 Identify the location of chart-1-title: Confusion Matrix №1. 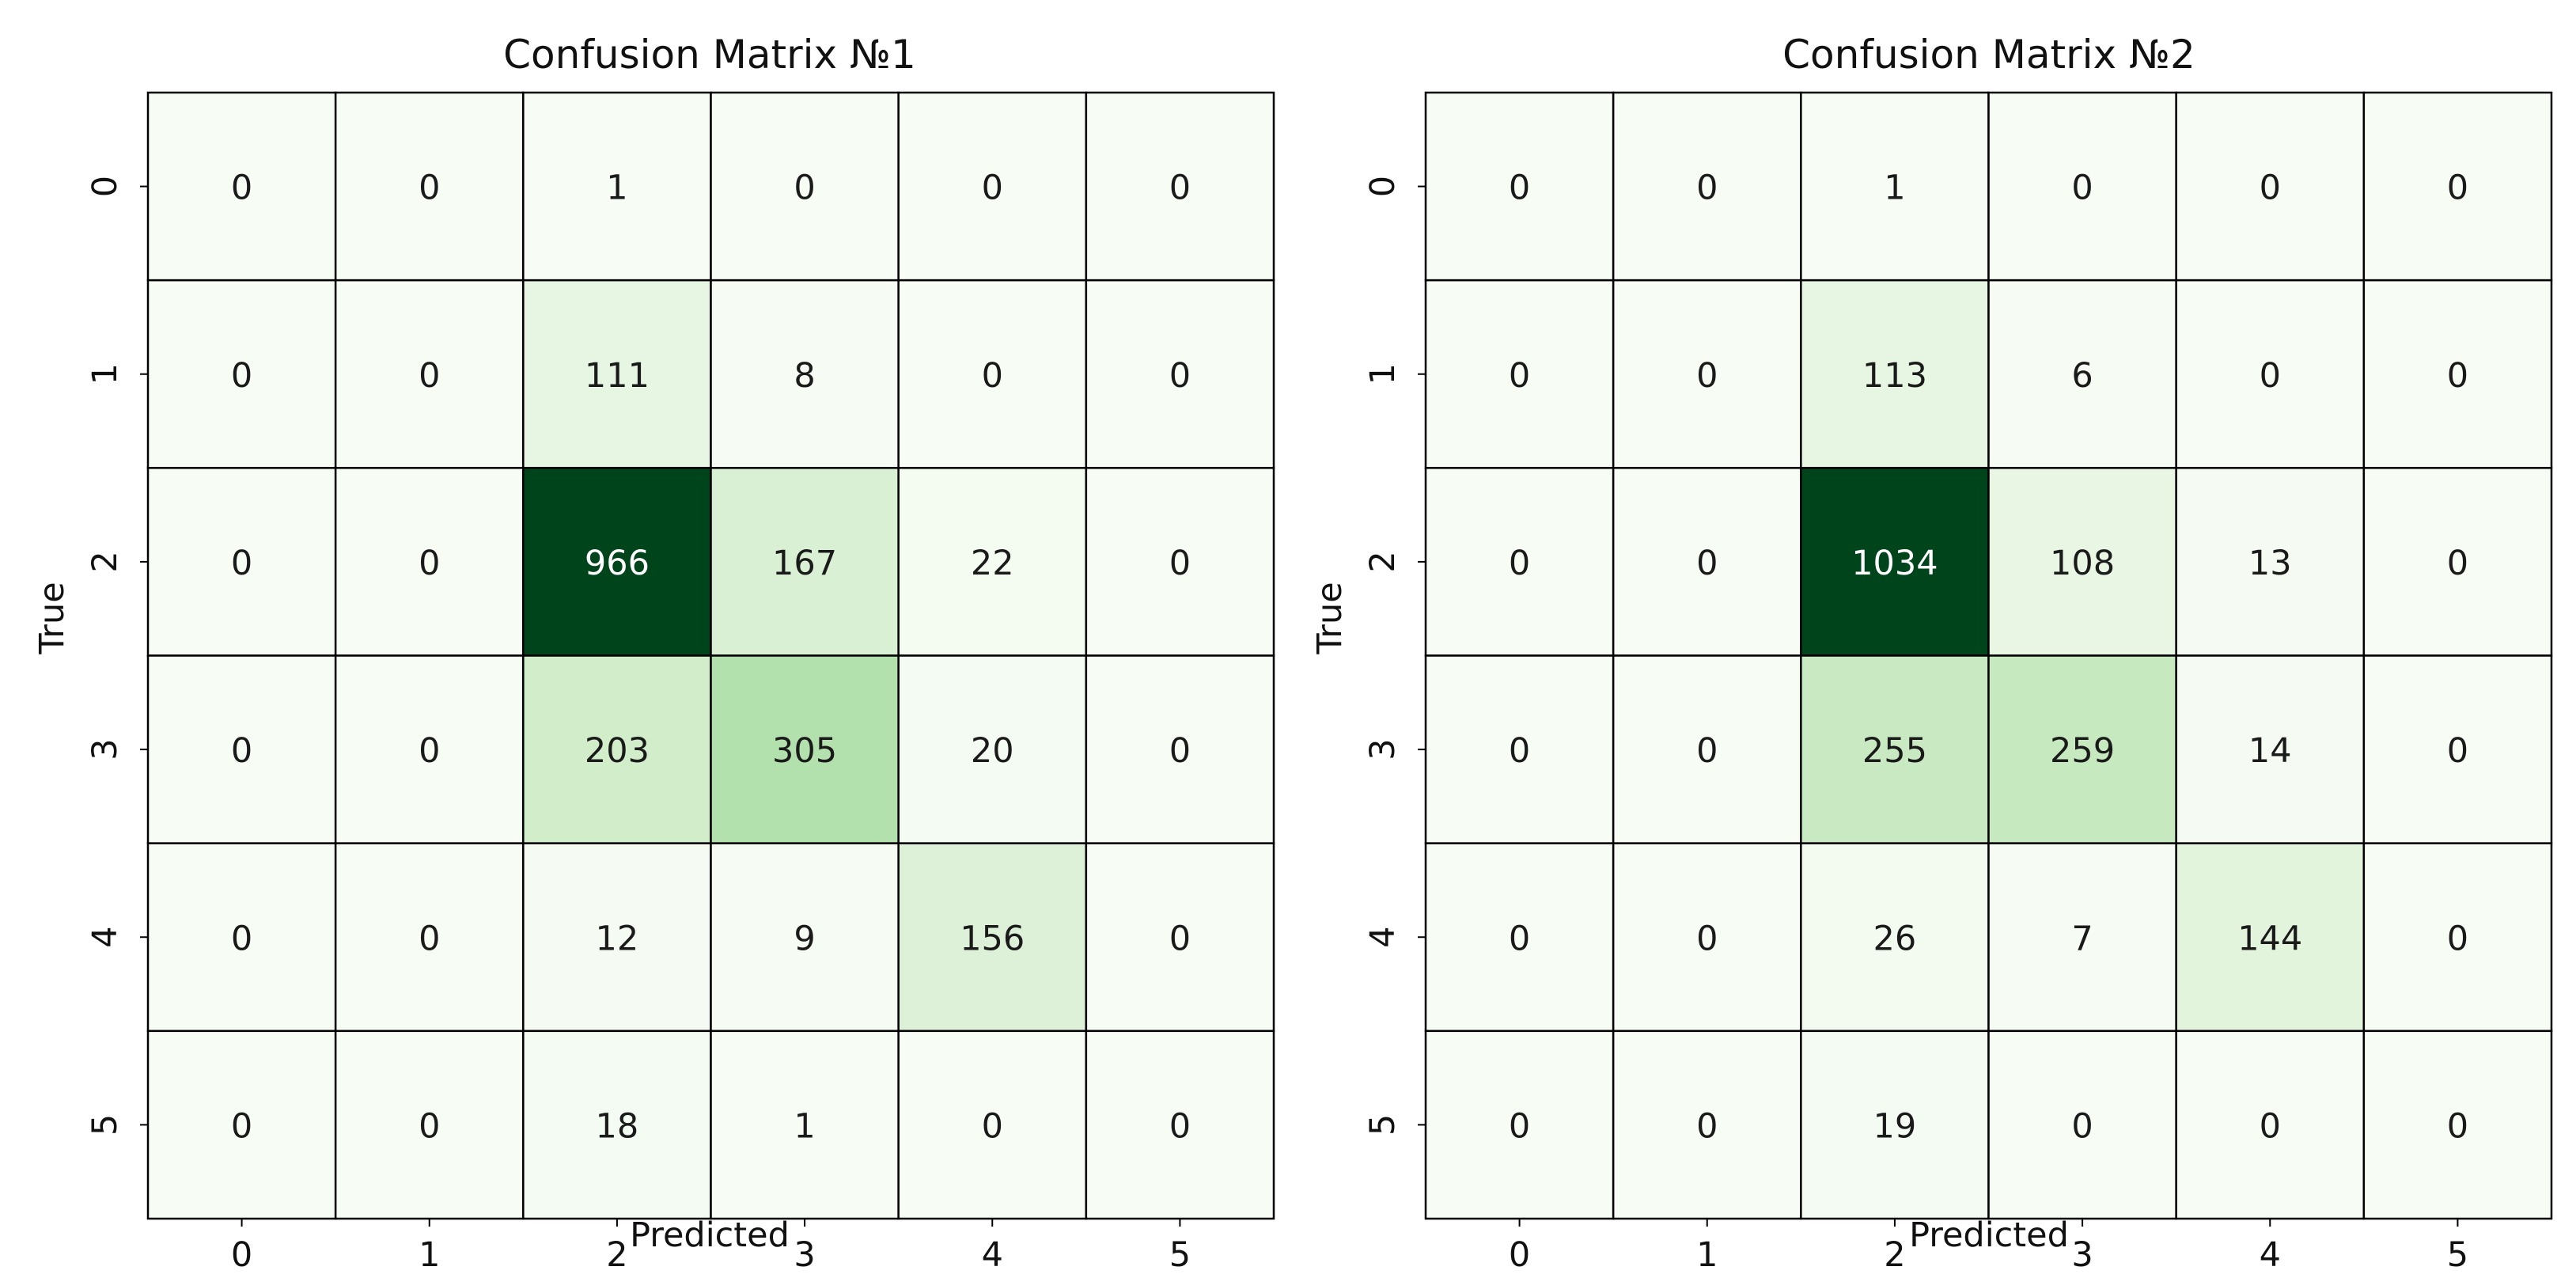
(709, 55).